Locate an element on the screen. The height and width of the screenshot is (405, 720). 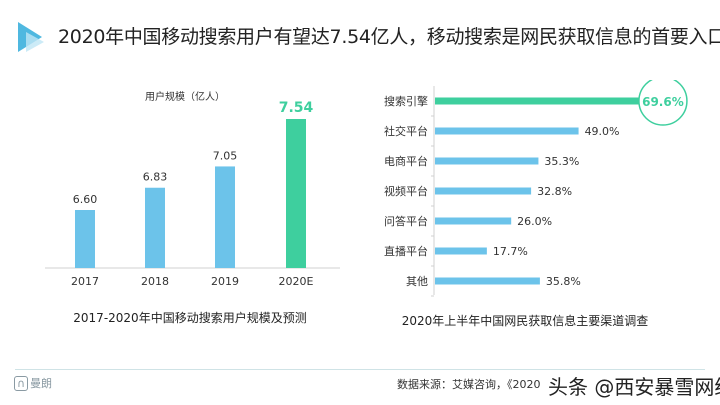
y-tick-label: 直播平台 is located at coordinates (406, 251).